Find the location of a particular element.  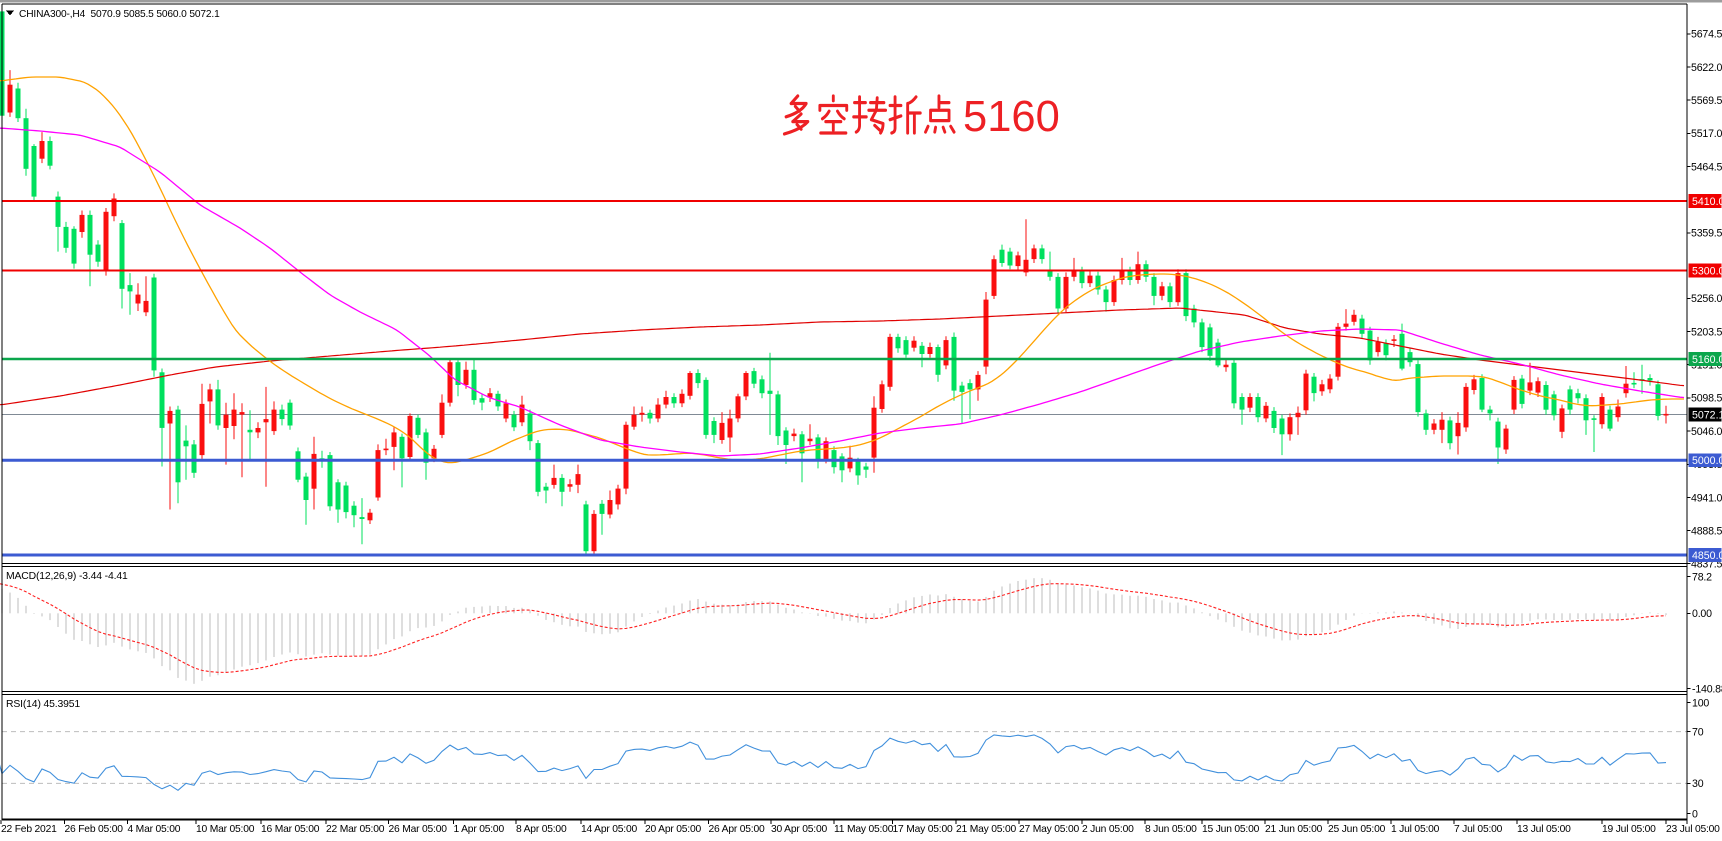

svg-text: 13 Jul 05:00 is located at coordinates (1544, 829).